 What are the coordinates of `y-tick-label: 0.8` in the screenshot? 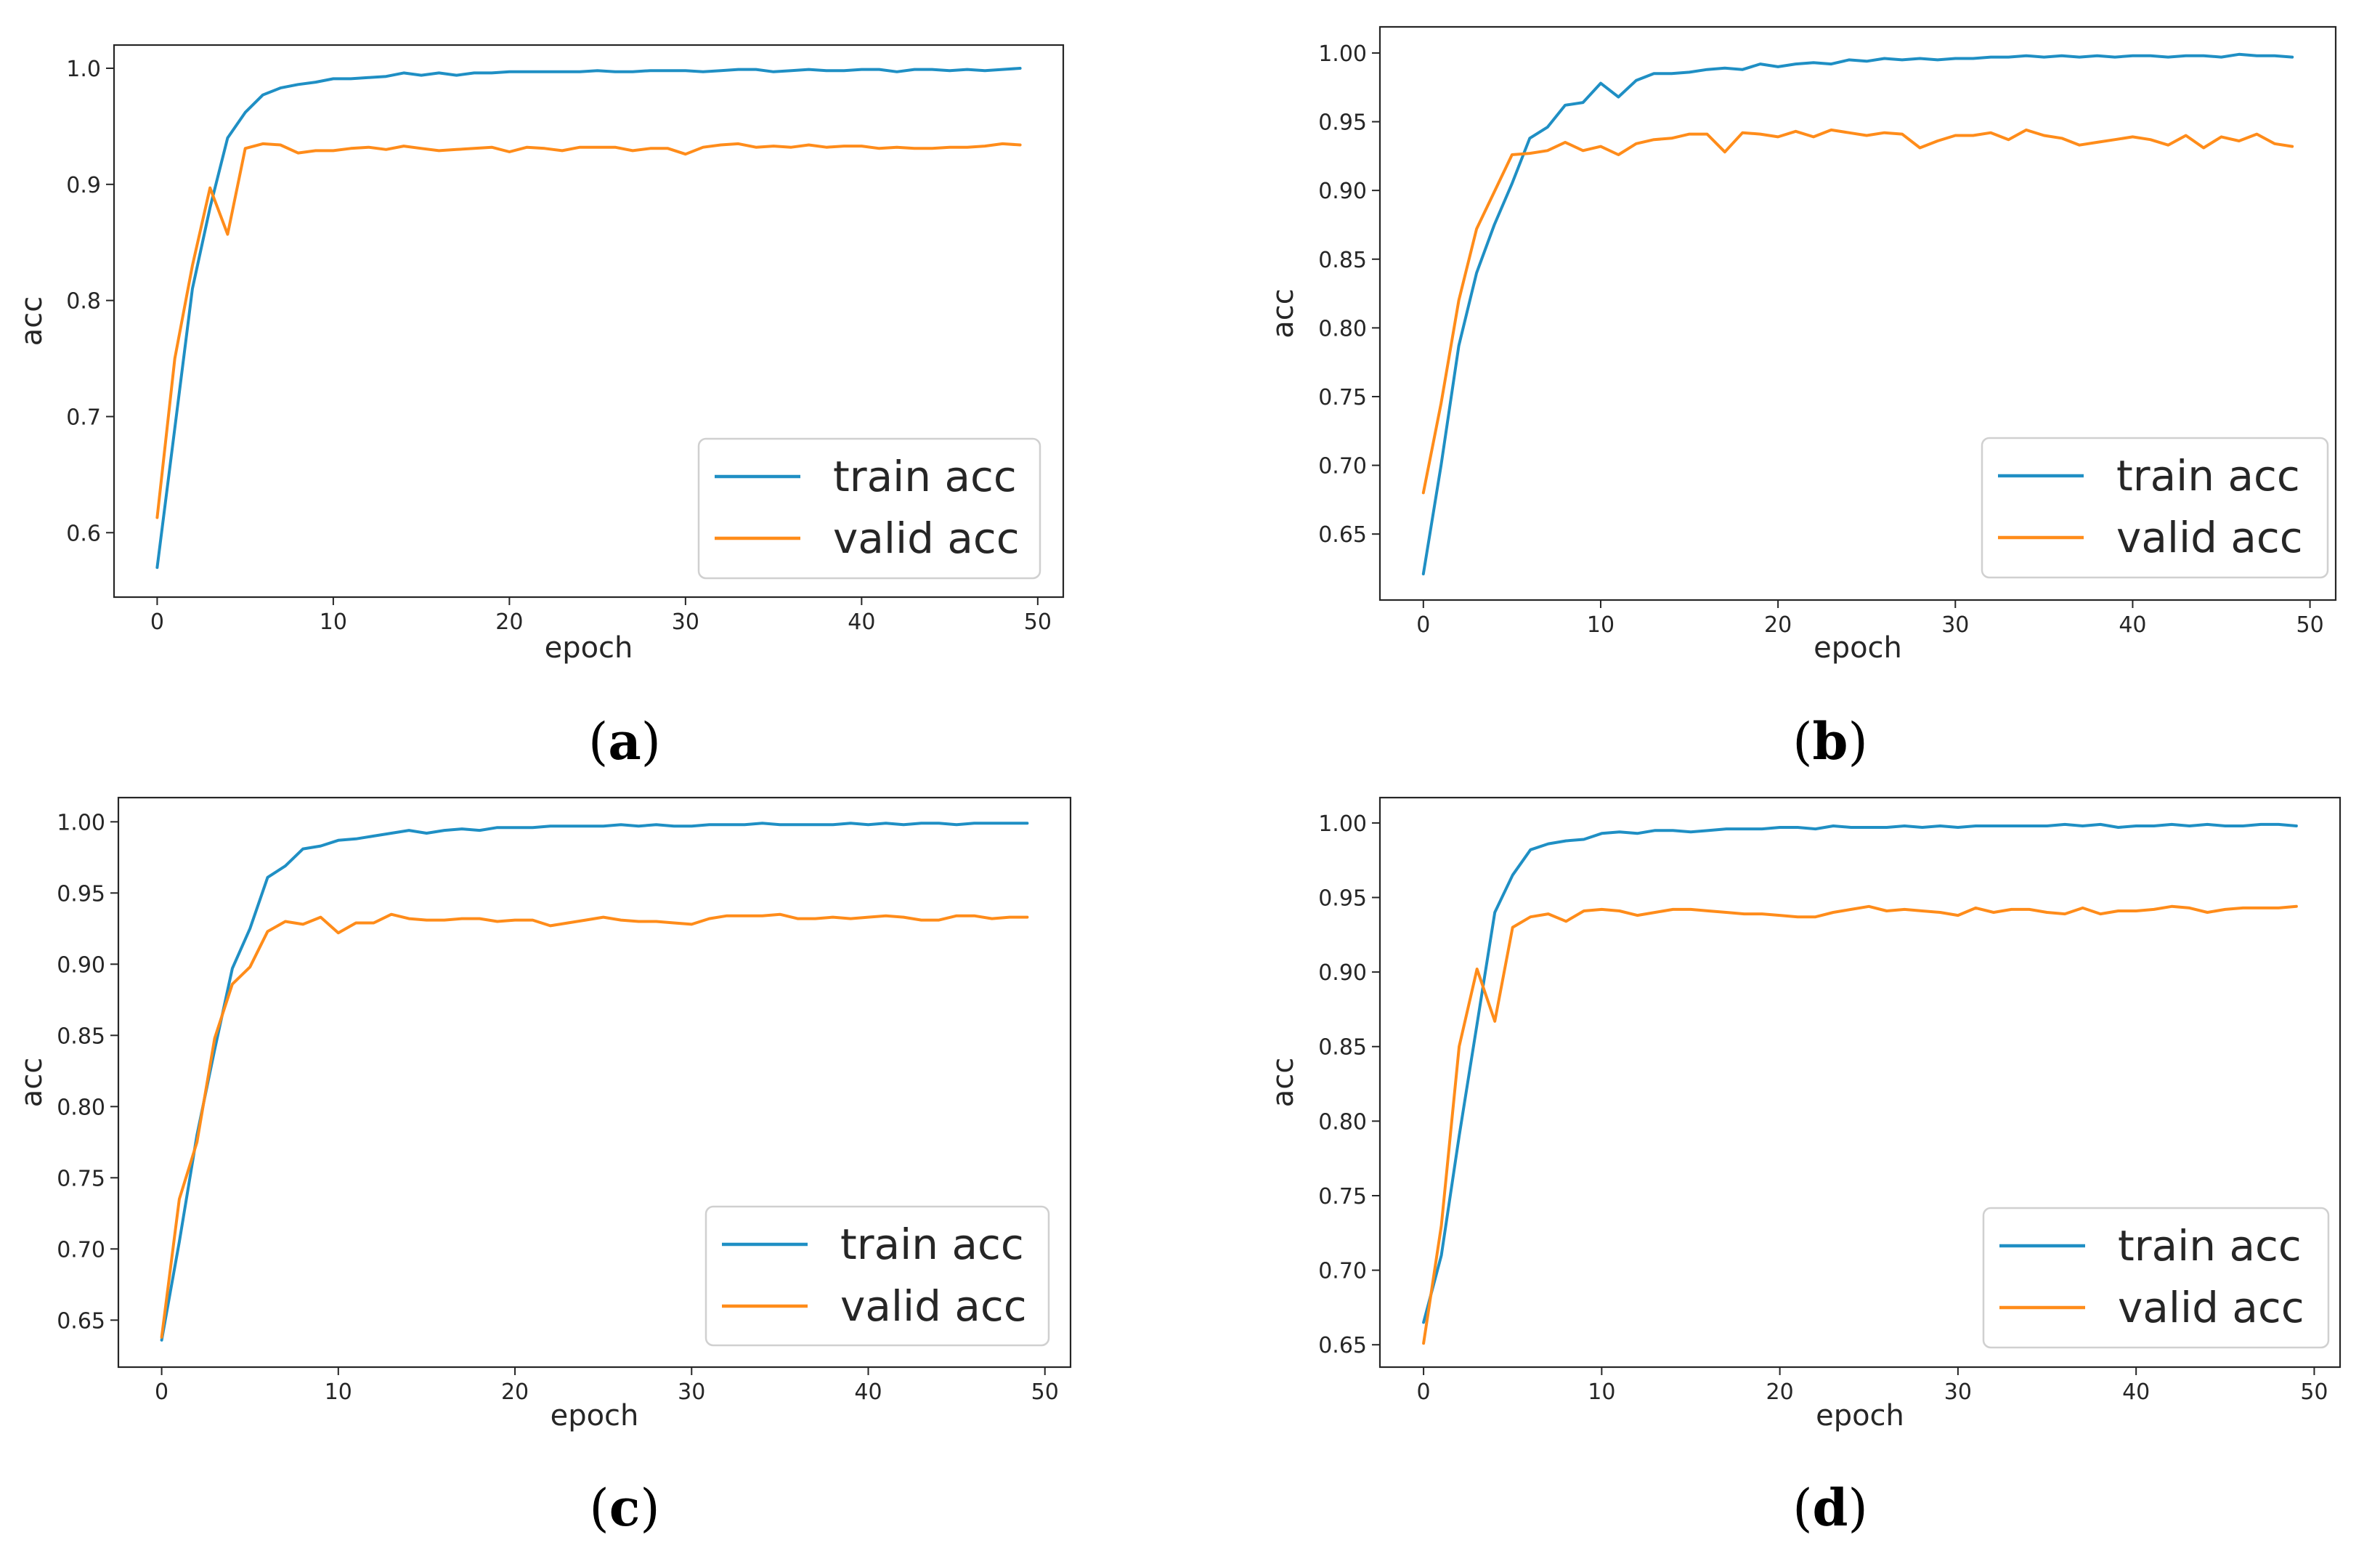 It's located at (83, 302).